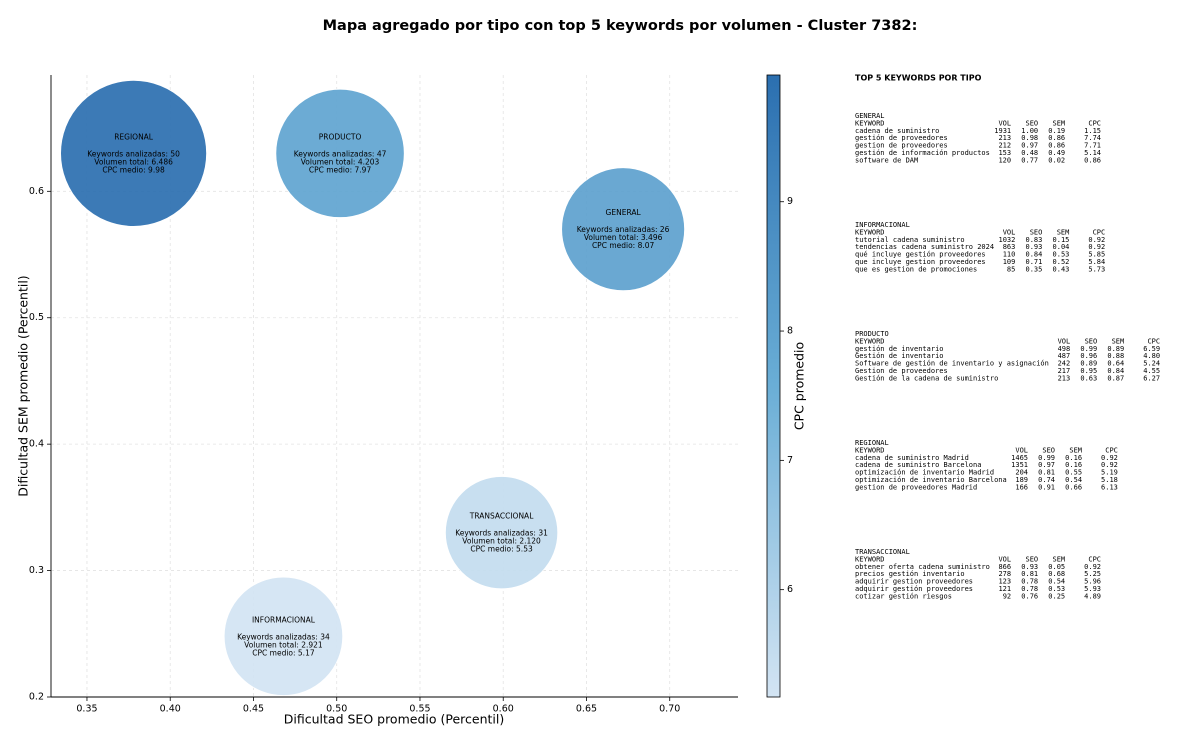 Image resolution: width=1200 pixels, height=745 pixels. Describe the element at coordinates (253, 709) in the screenshot. I see `x-tick-label: 0.45` at that location.